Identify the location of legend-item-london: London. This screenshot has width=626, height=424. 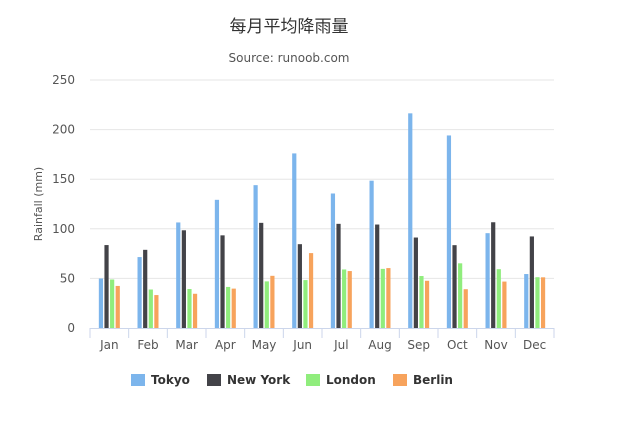
(341, 380).